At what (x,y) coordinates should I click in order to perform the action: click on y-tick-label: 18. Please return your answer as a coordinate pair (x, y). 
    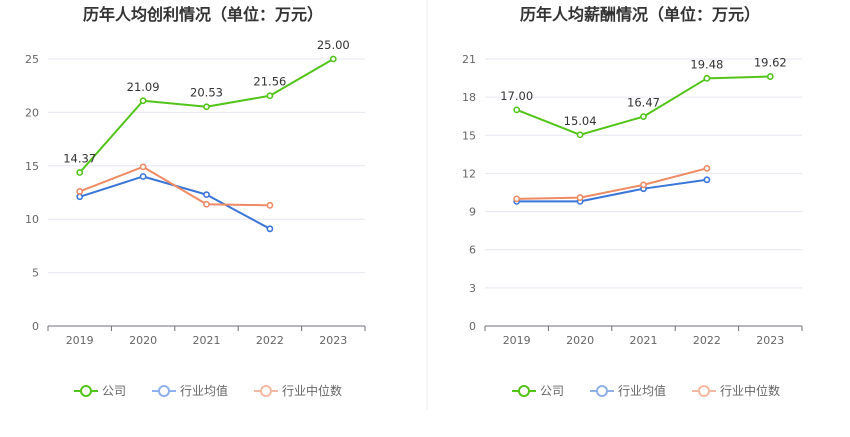
    Looking at the image, I should click on (469, 97).